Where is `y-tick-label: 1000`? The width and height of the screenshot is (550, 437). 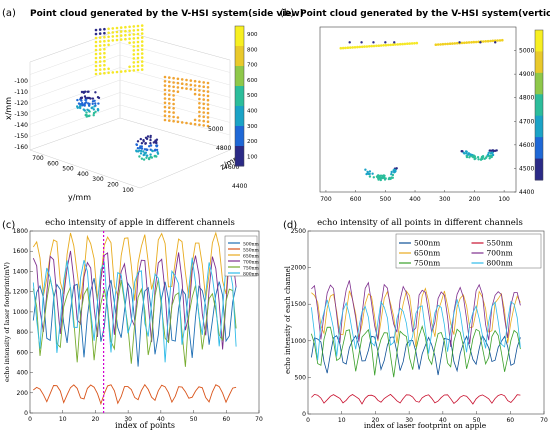 y-tick-label: 1000 is located at coordinates (298, 341).